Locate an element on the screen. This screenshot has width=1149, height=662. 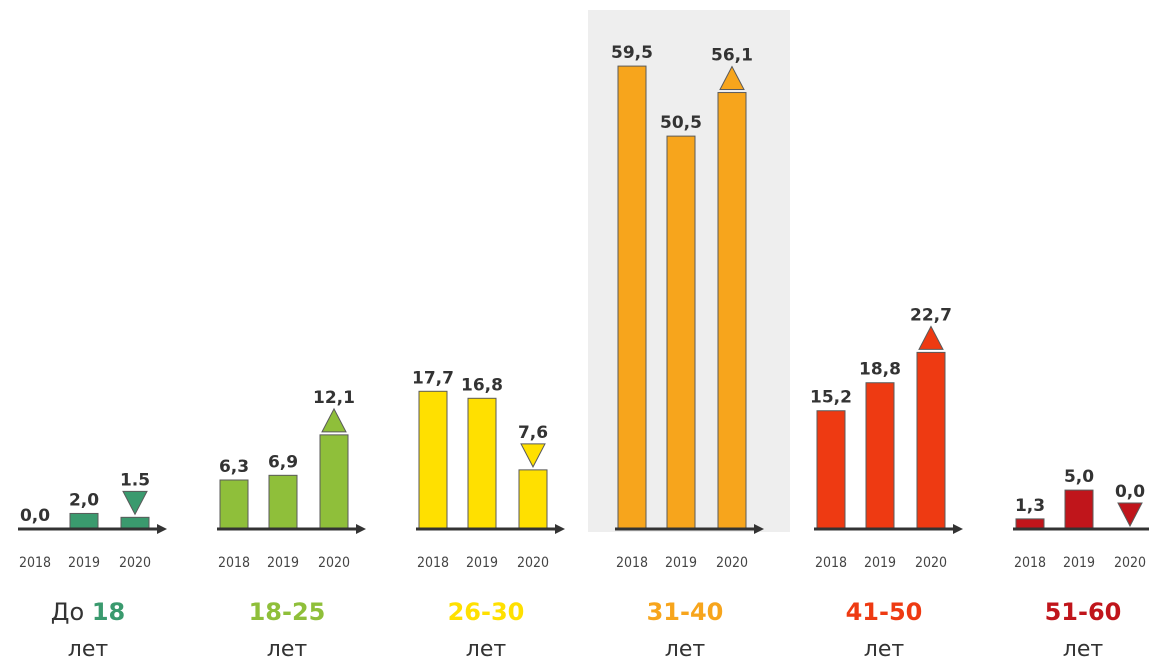
group-label-range: 26-30 is located at coordinates (486, 612).